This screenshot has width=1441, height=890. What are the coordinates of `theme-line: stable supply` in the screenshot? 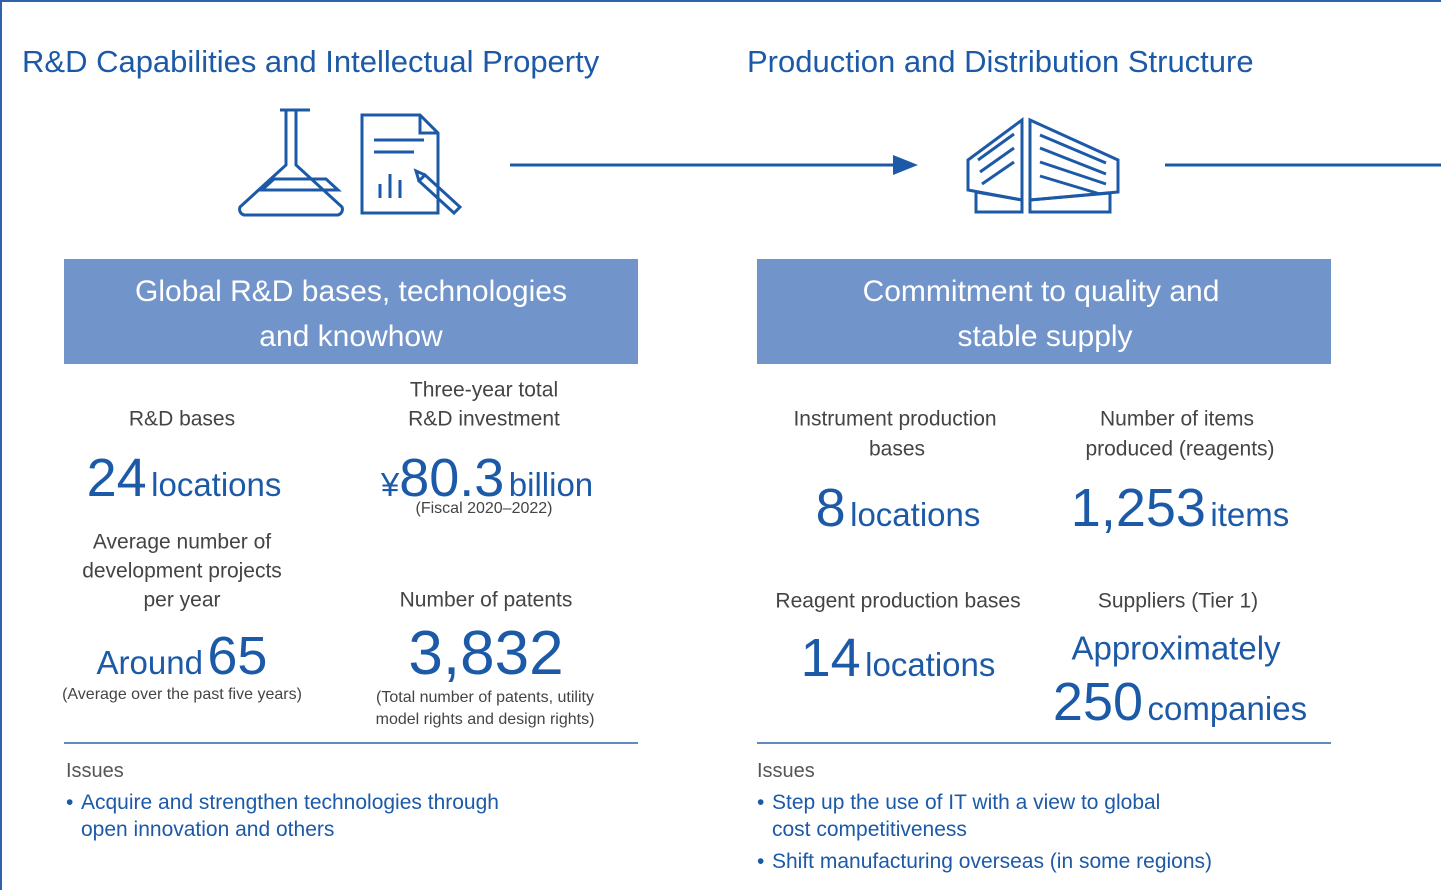 It's located at (1045, 336).